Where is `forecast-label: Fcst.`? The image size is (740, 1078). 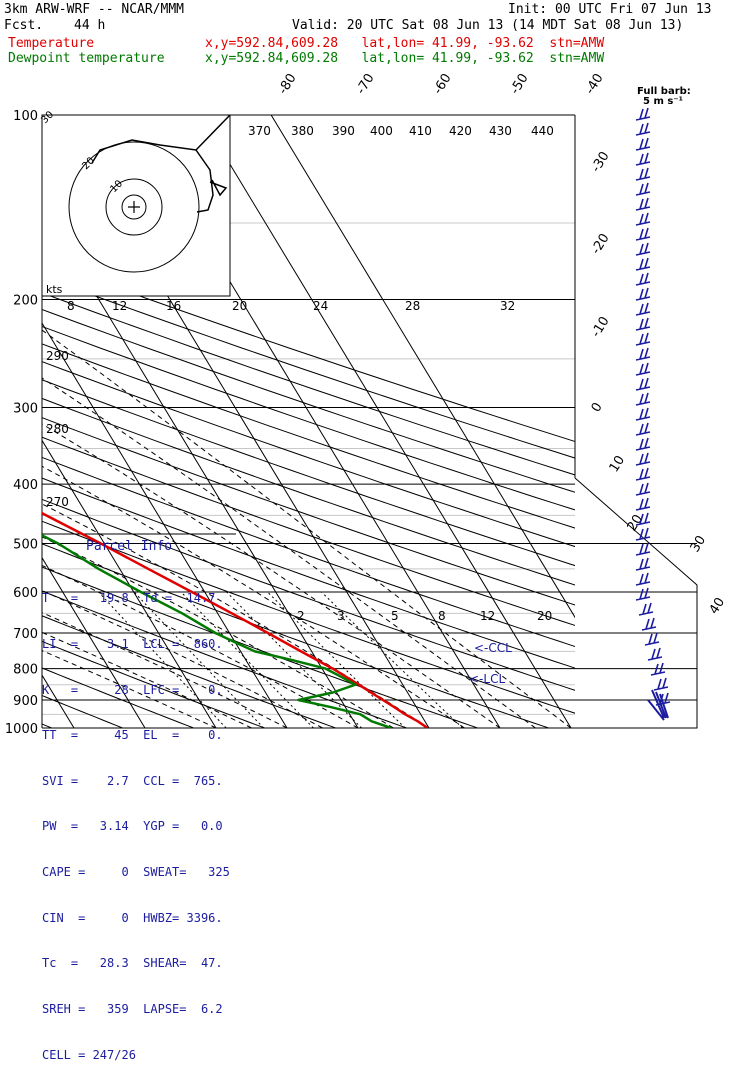
forecast-label: Fcst. is located at coordinates (24, 25).